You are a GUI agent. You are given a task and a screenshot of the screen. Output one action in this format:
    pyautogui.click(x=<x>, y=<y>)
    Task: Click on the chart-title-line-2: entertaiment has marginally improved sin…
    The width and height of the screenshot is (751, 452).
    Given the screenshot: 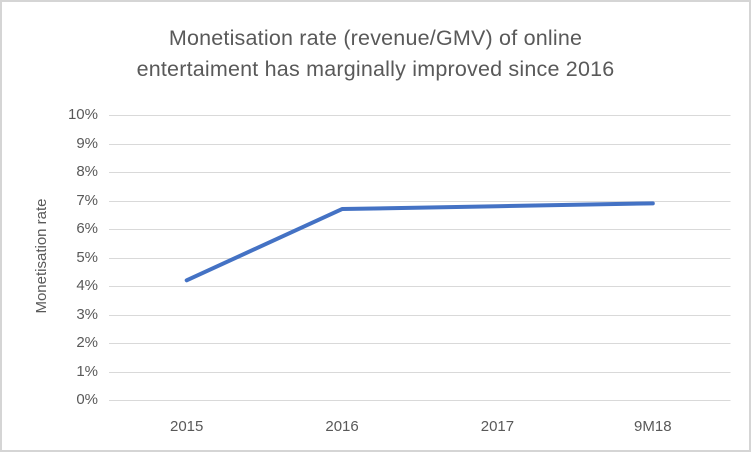 What is the action you would take?
    pyautogui.click(x=375, y=69)
    